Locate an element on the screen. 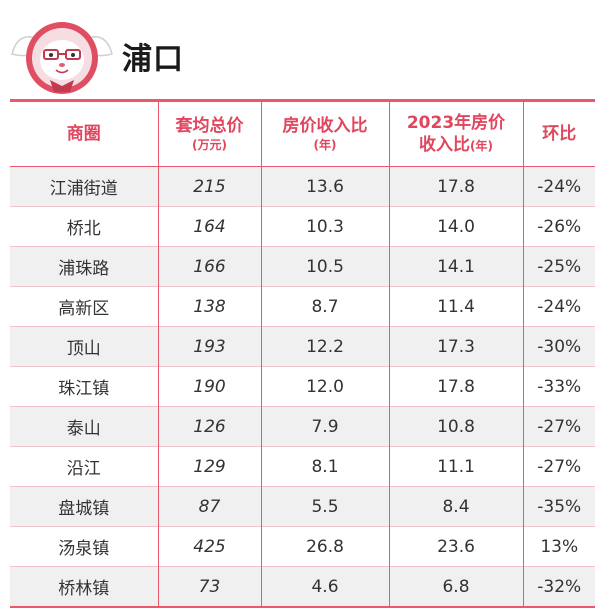  cell-area: 桥林镇 is located at coordinates (84, 586).